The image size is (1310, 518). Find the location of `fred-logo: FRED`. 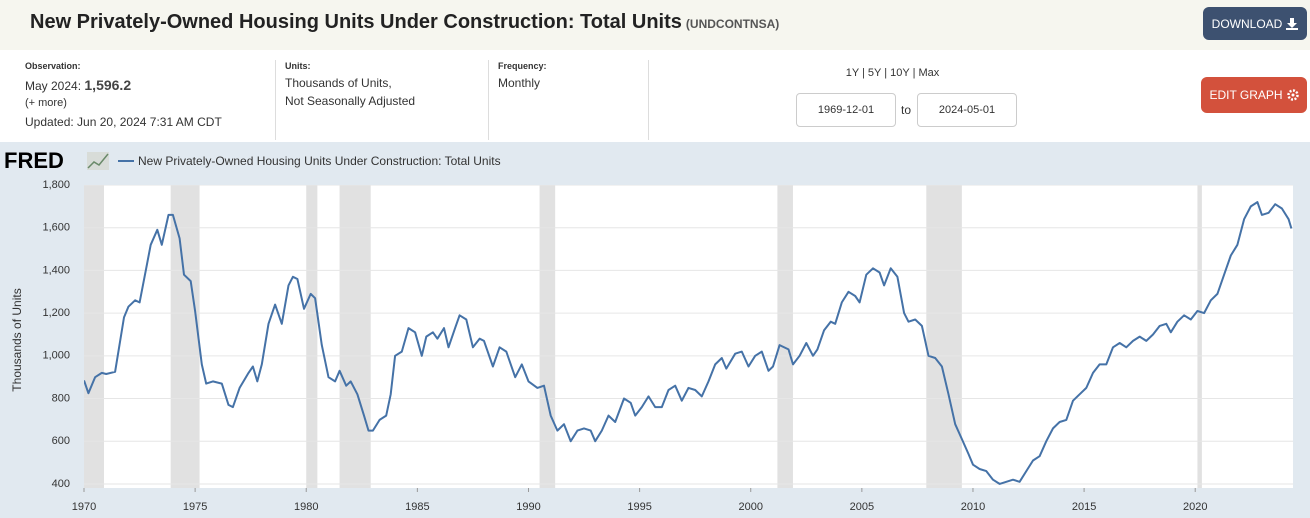

fred-logo: FRED is located at coordinates (34, 160).